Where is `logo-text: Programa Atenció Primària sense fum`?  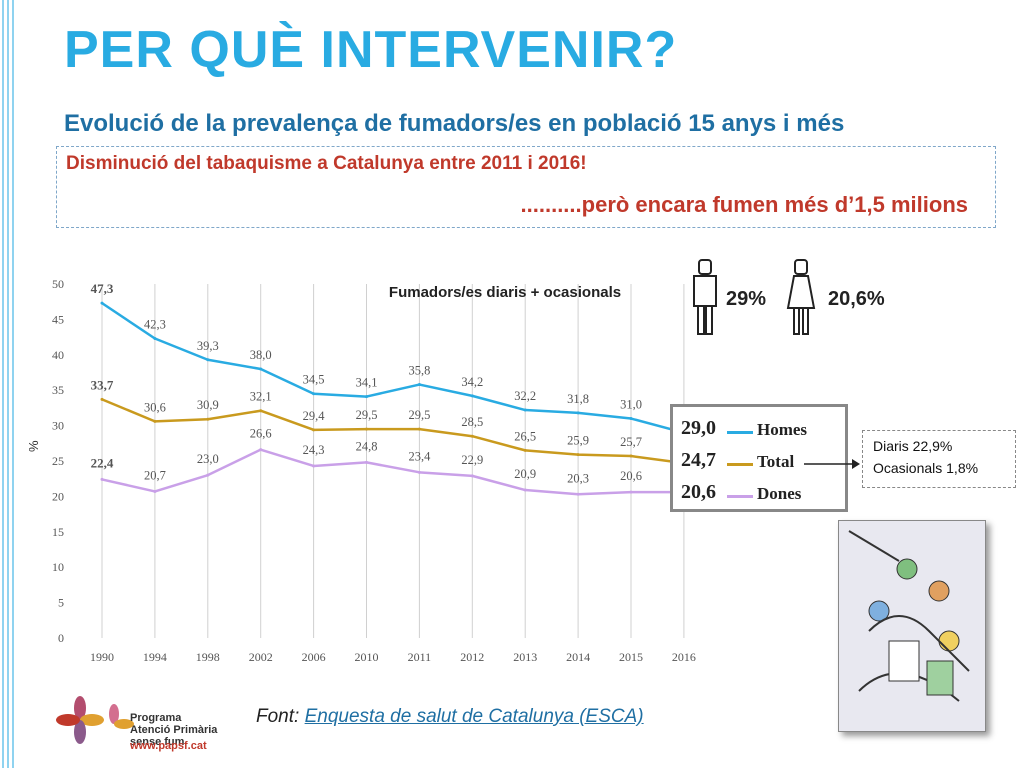 logo-text: Programa Atenció Primària sense fum is located at coordinates (173, 730).